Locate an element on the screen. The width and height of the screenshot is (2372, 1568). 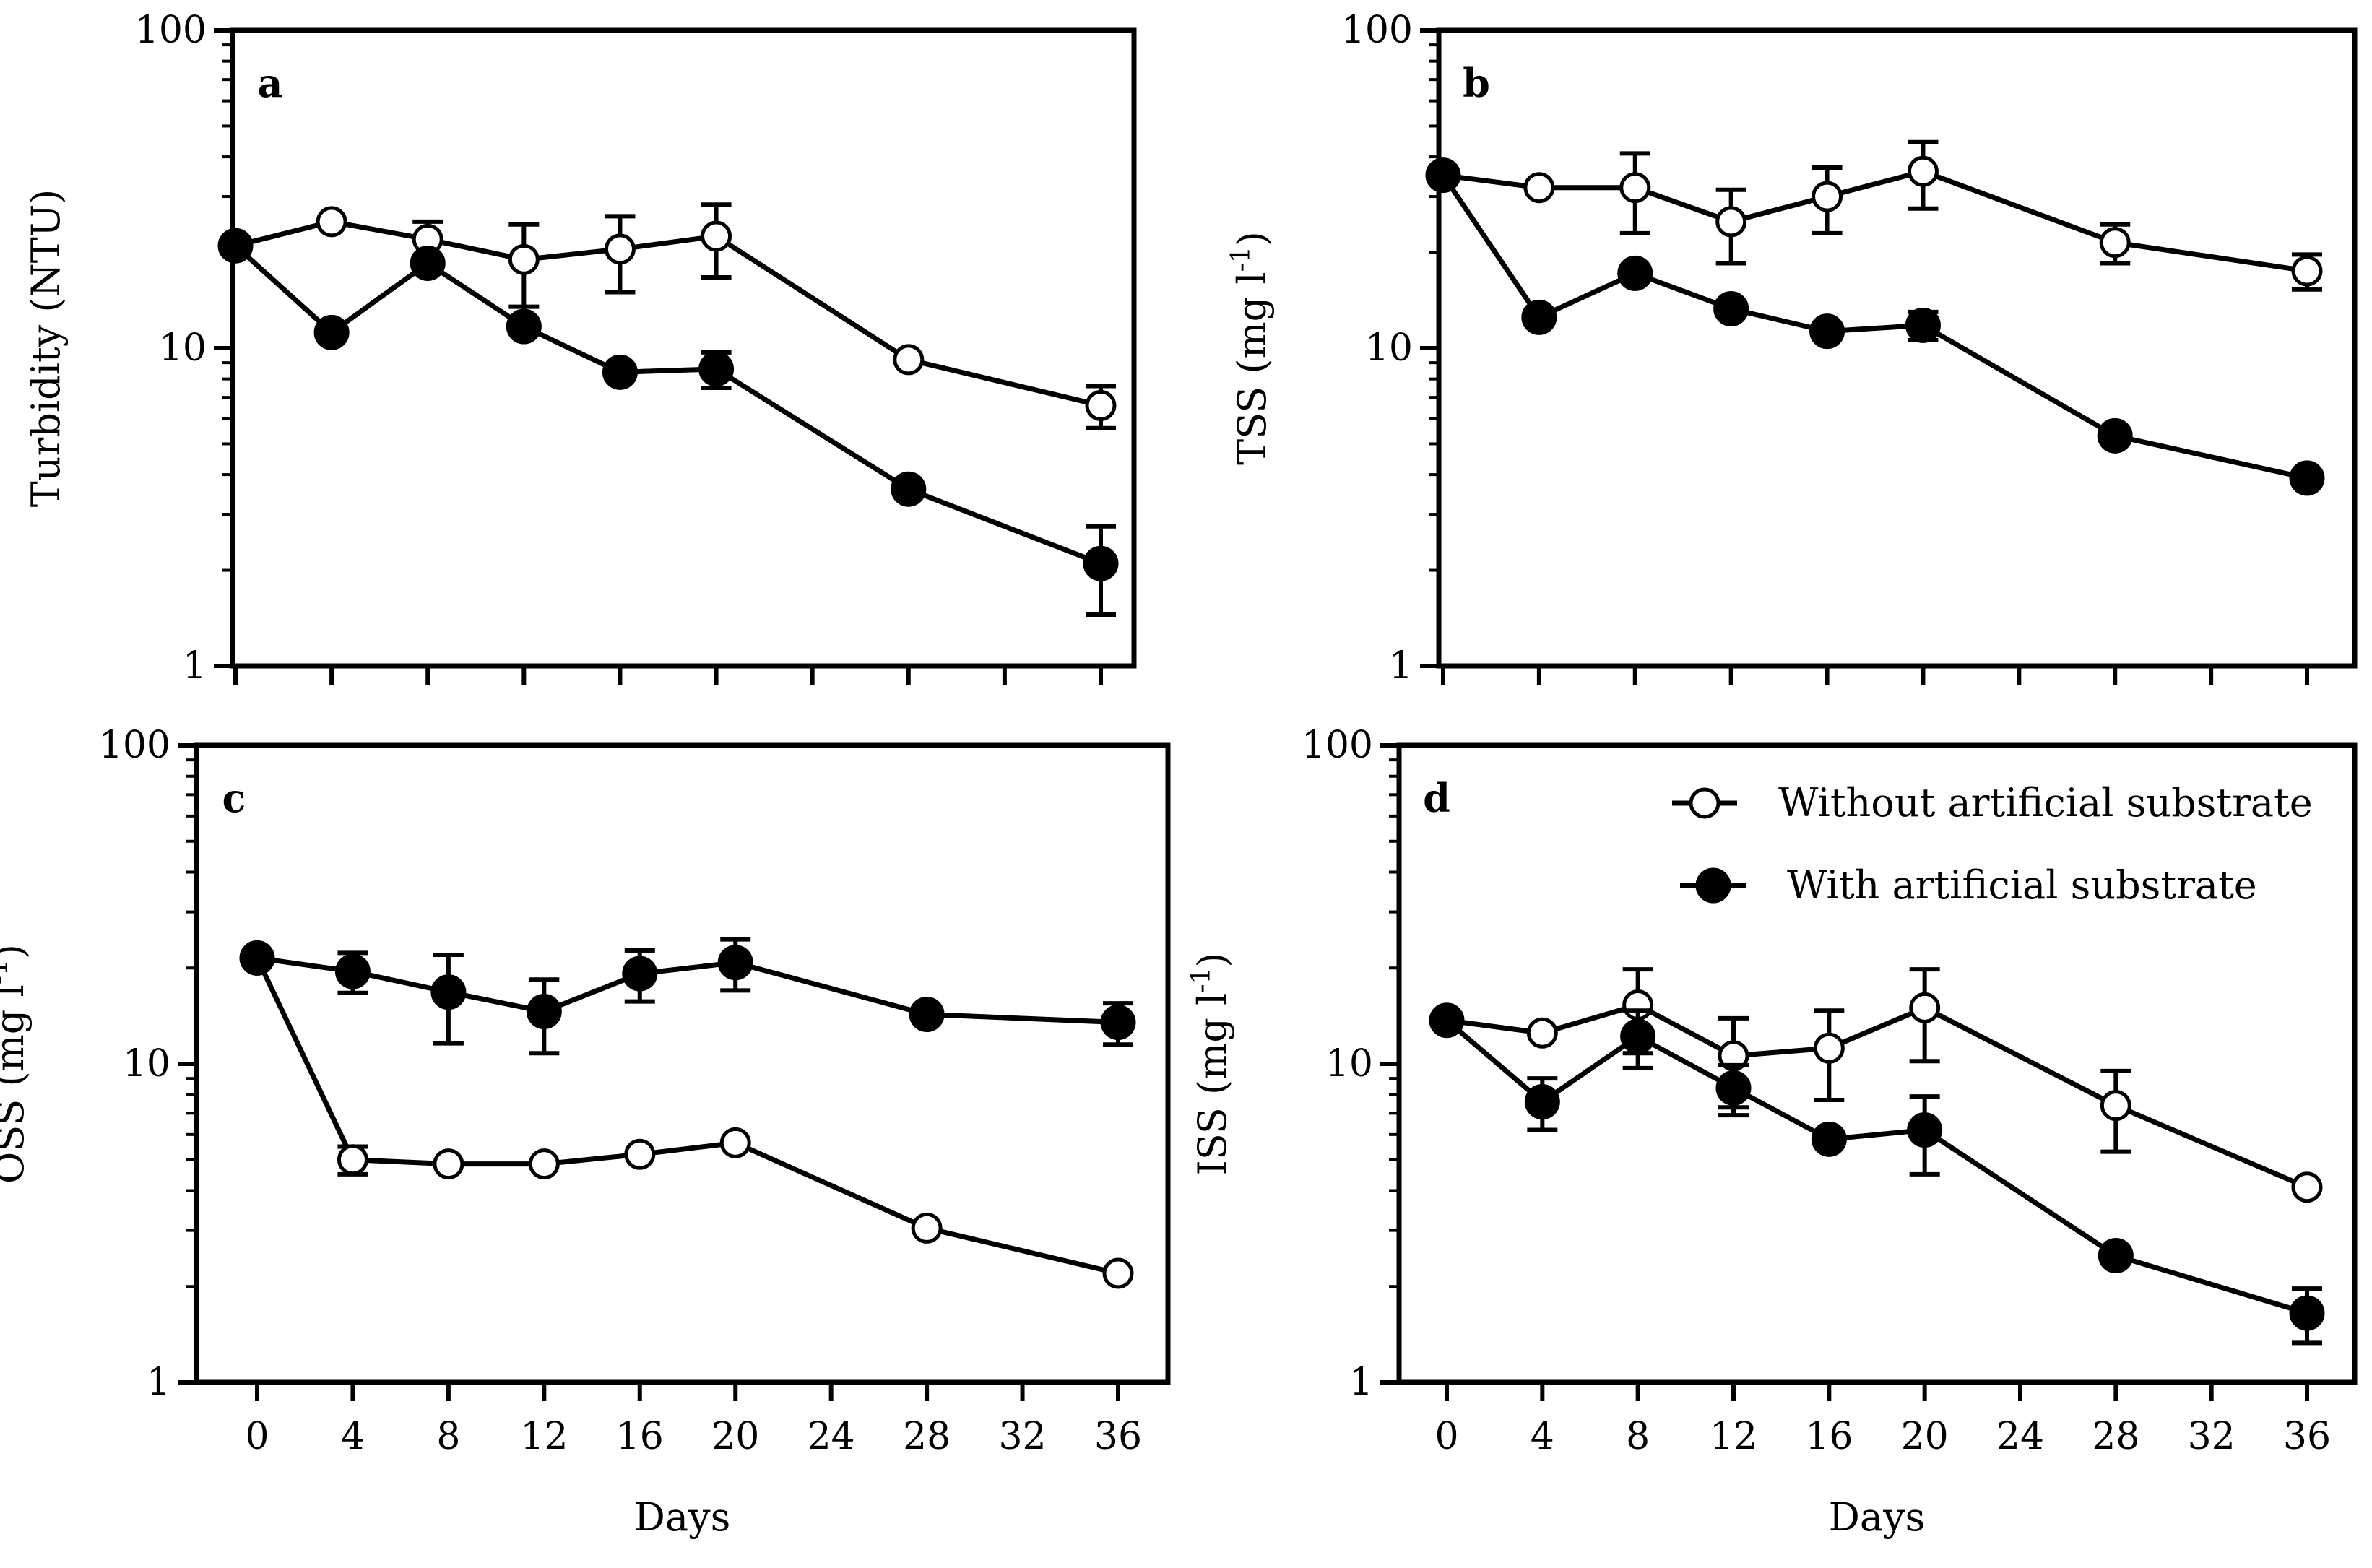
legend-filled-marker is located at coordinates (1713, 885).